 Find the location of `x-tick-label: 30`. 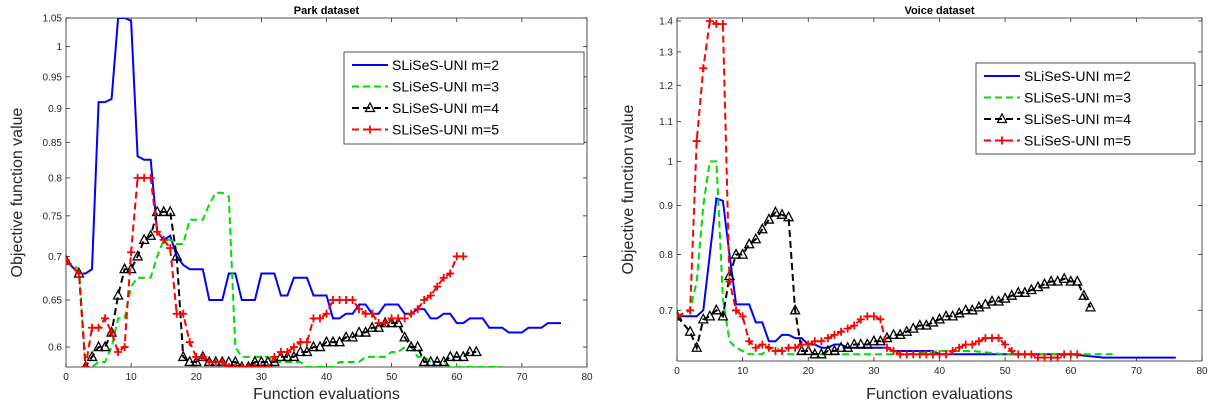

x-tick-label: 30 is located at coordinates (262, 377).